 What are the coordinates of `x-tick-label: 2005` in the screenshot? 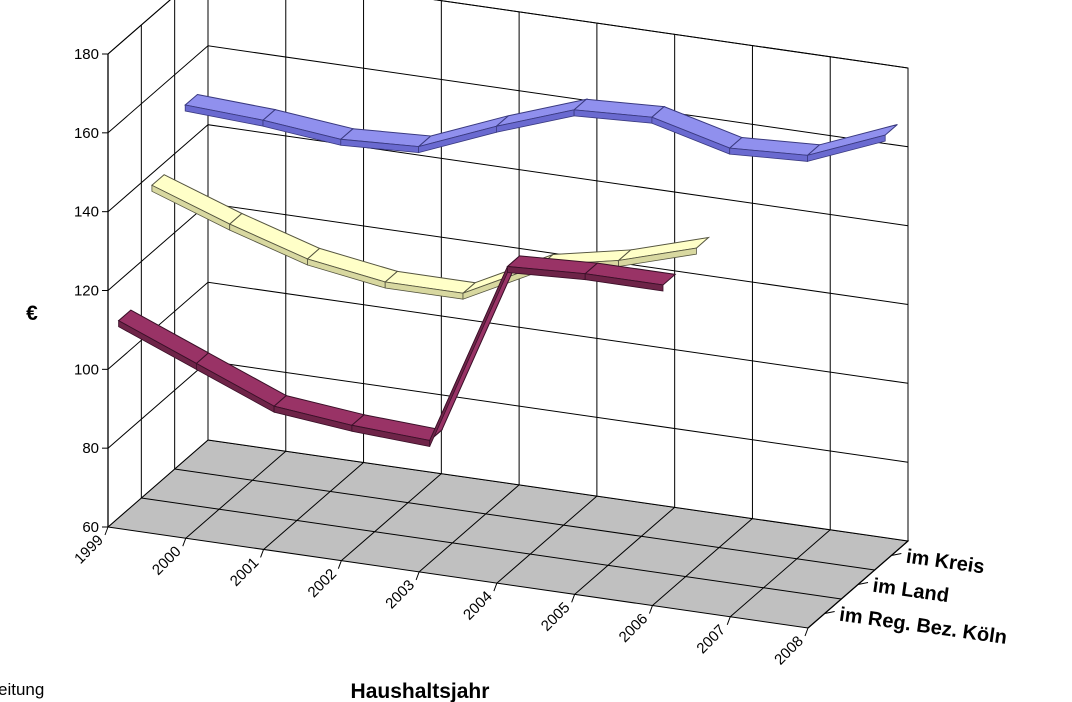 It's located at (556, 617).